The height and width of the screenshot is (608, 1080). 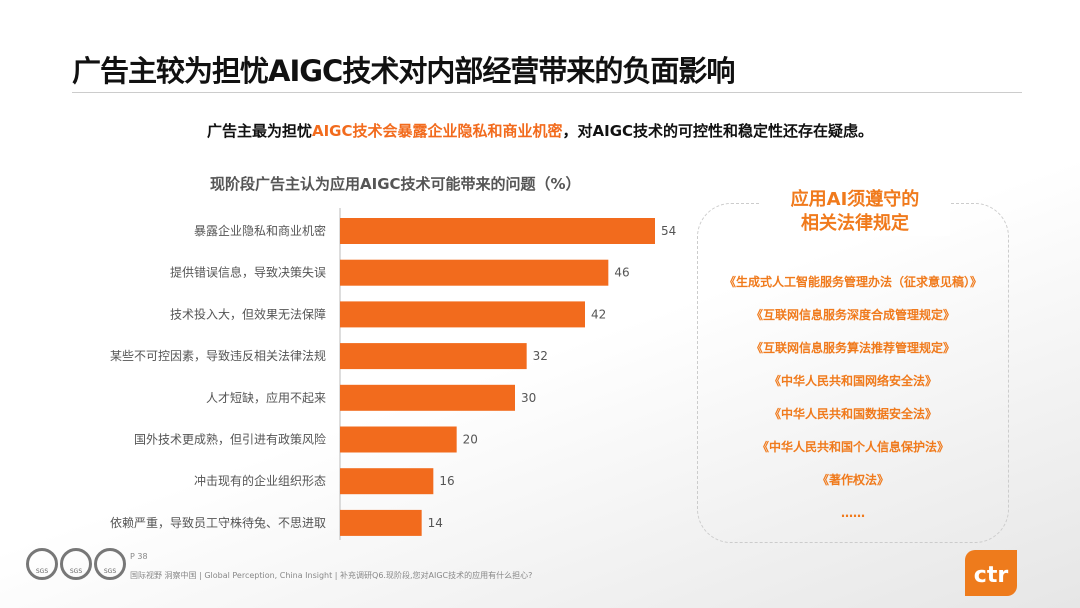 I want to click on category-label: 暴露企业隐私和商业机密, so click(x=260, y=230).